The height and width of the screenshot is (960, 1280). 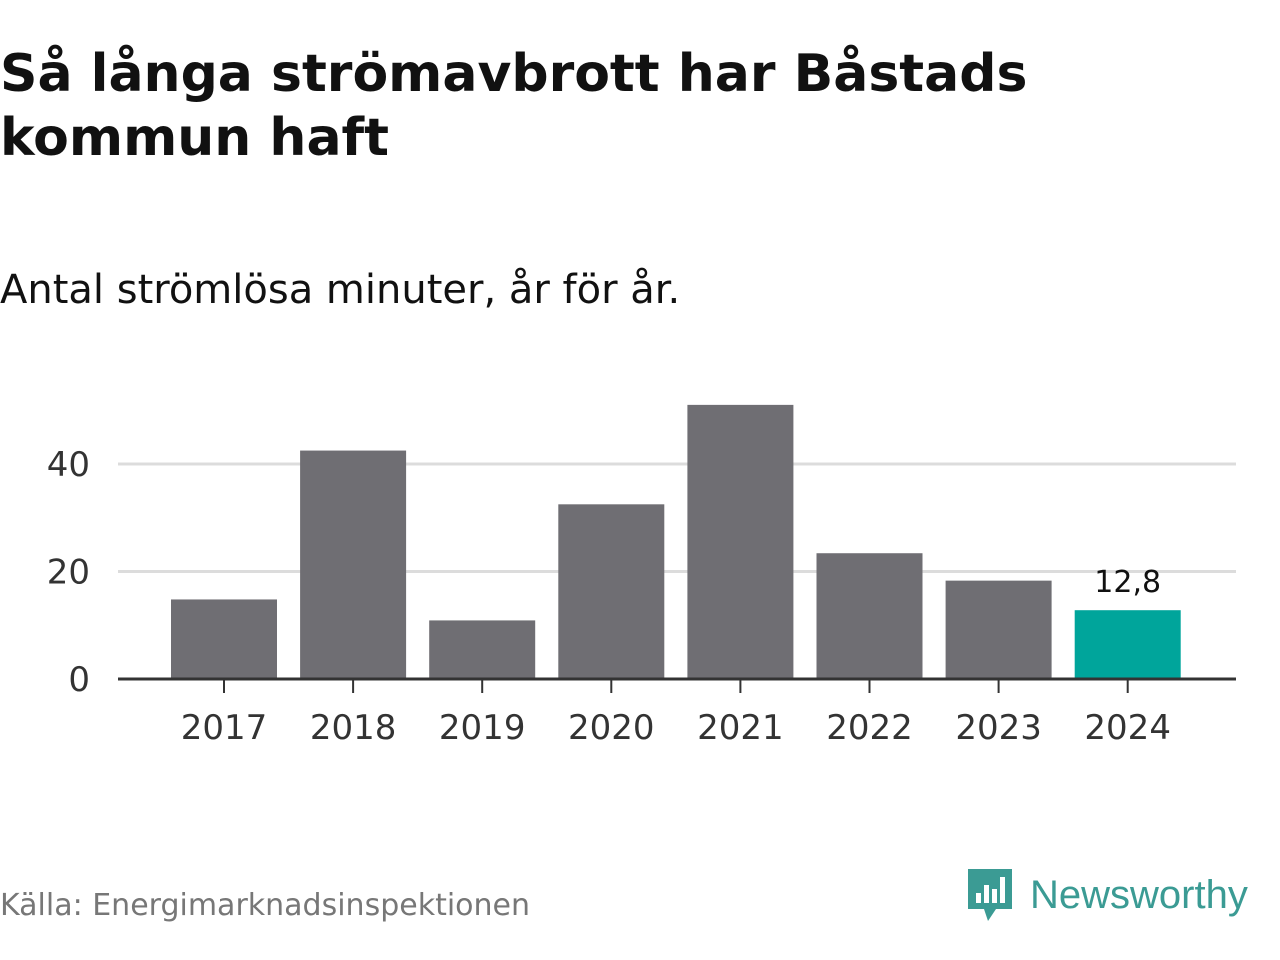 I want to click on bar-2023, so click(x=998, y=629).